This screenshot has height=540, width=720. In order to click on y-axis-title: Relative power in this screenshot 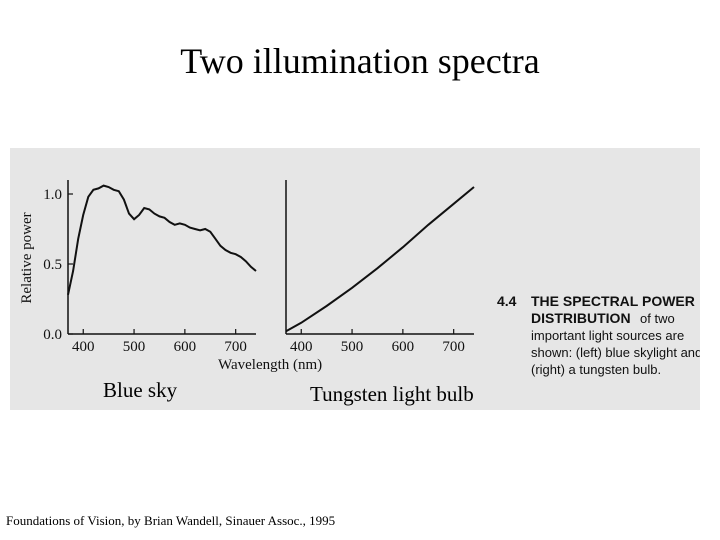, I will do `click(27, 257)`.